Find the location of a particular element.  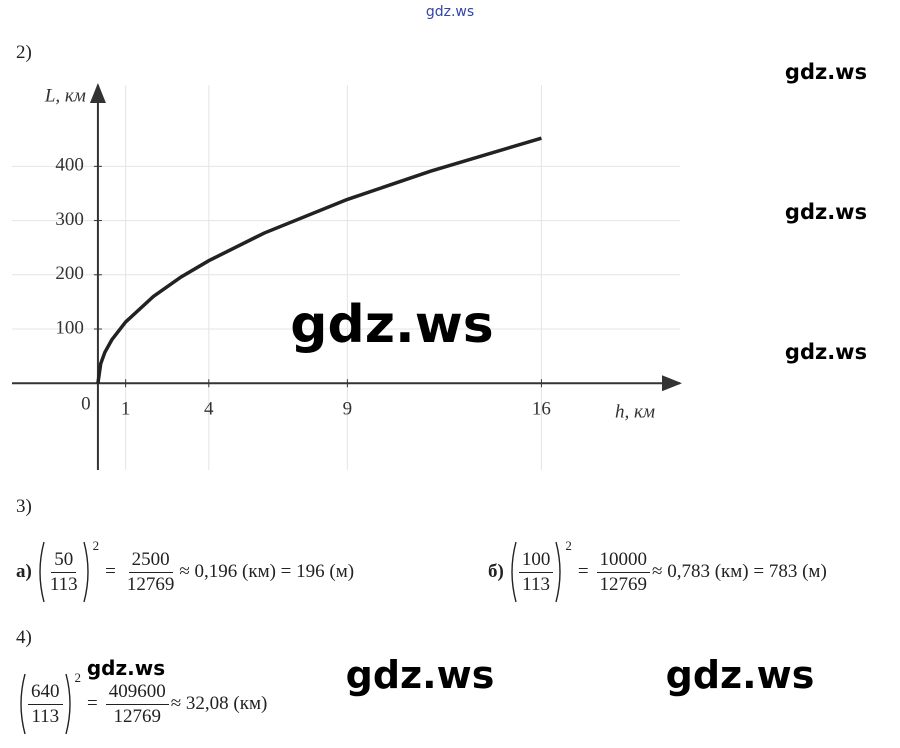

x-axis-label: h, км is located at coordinates (635, 411).